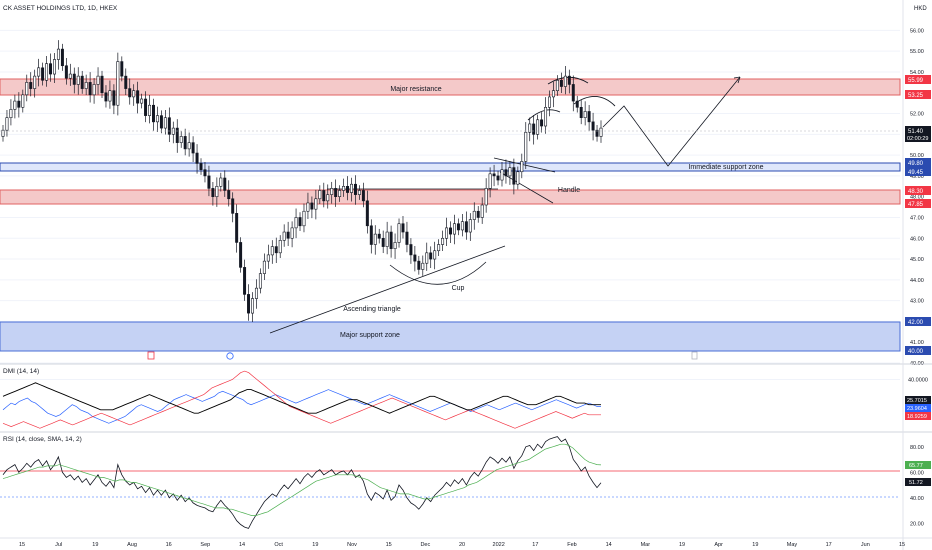 The width and height of the screenshot is (932, 550). I want to click on time-tick-label: Dec, so click(425, 545).